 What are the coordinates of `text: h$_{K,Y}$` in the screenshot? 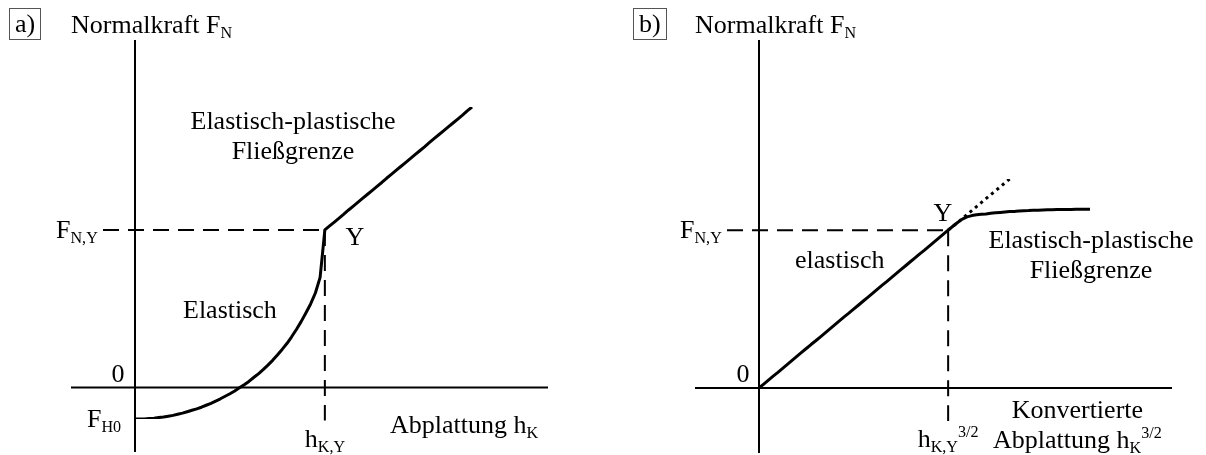 It's located at (325, 439).